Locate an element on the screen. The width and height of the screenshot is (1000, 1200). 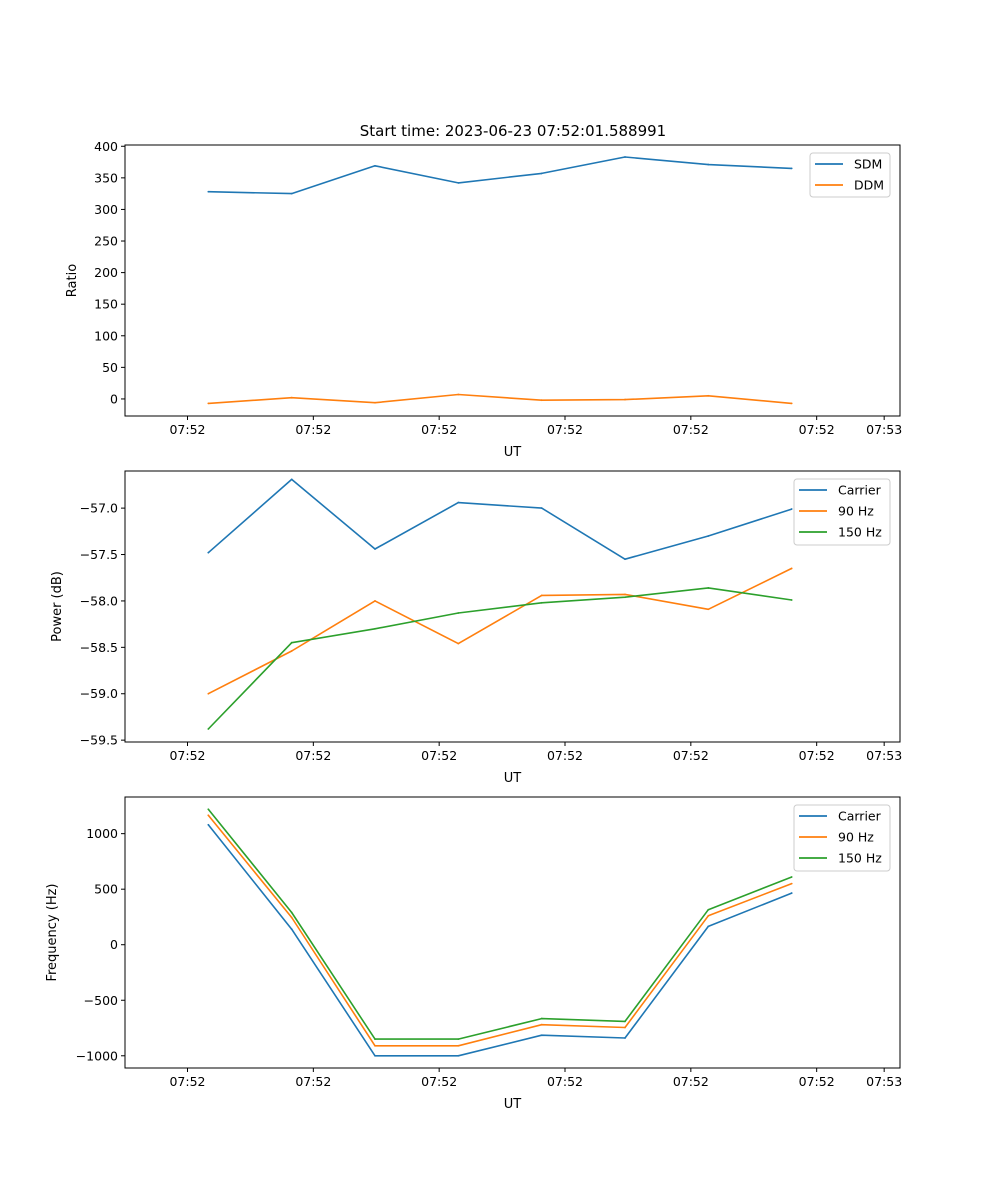
y-tick-label: 1000 is located at coordinates (102, 833).